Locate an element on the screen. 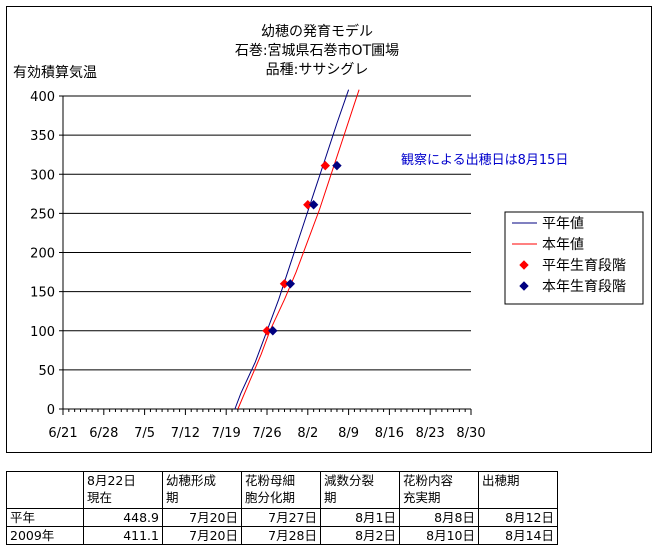 The image size is (660, 556). table-header-cell: 8月22日現在 is located at coordinates (123, 490).